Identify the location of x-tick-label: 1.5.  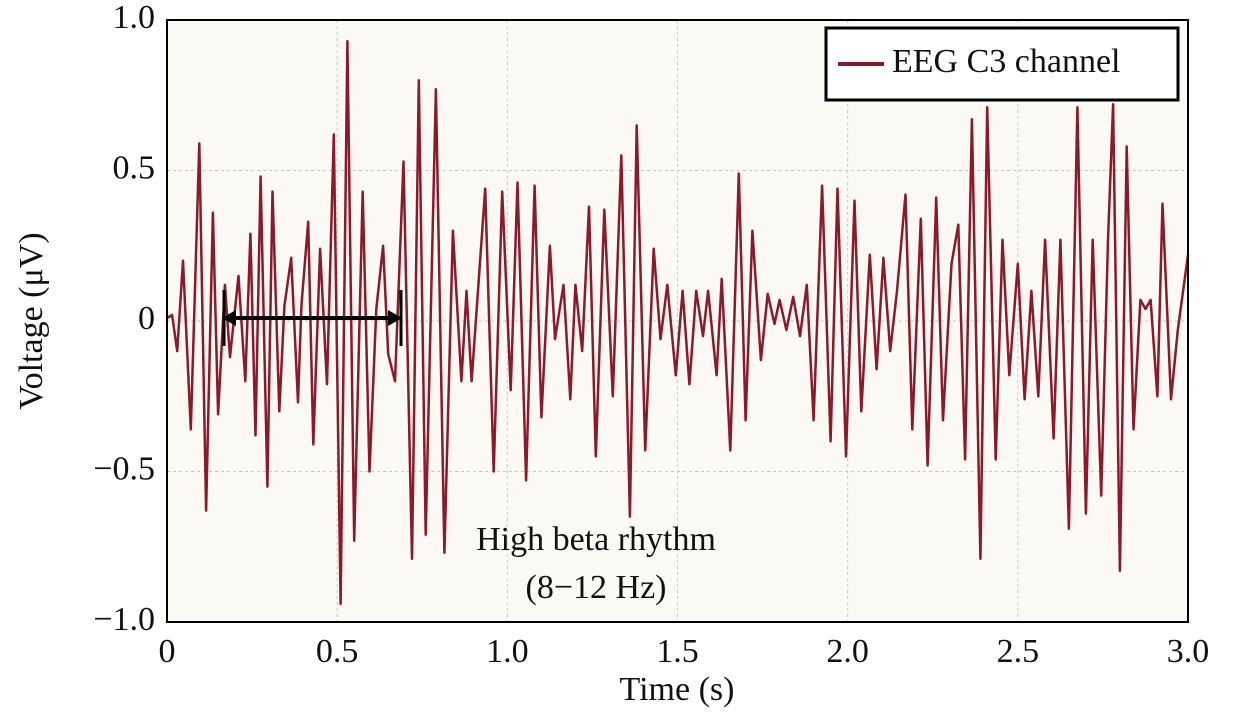
(677, 651).